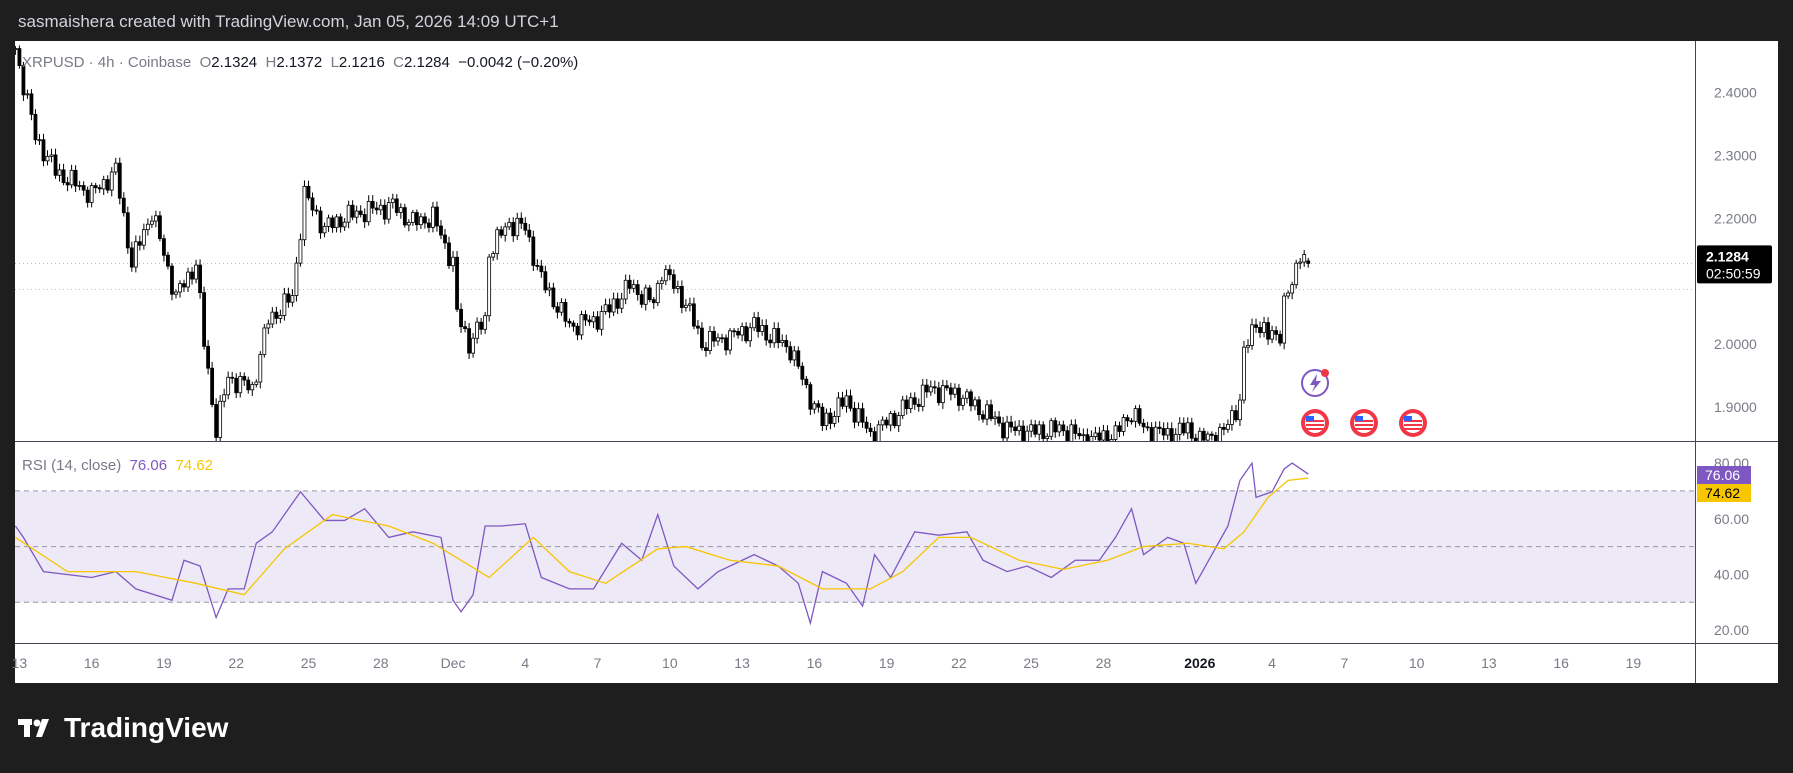 The height and width of the screenshot is (773, 1793). Describe the element at coordinates (1315, 383) in the screenshot. I see `lightning-bolt` at that location.